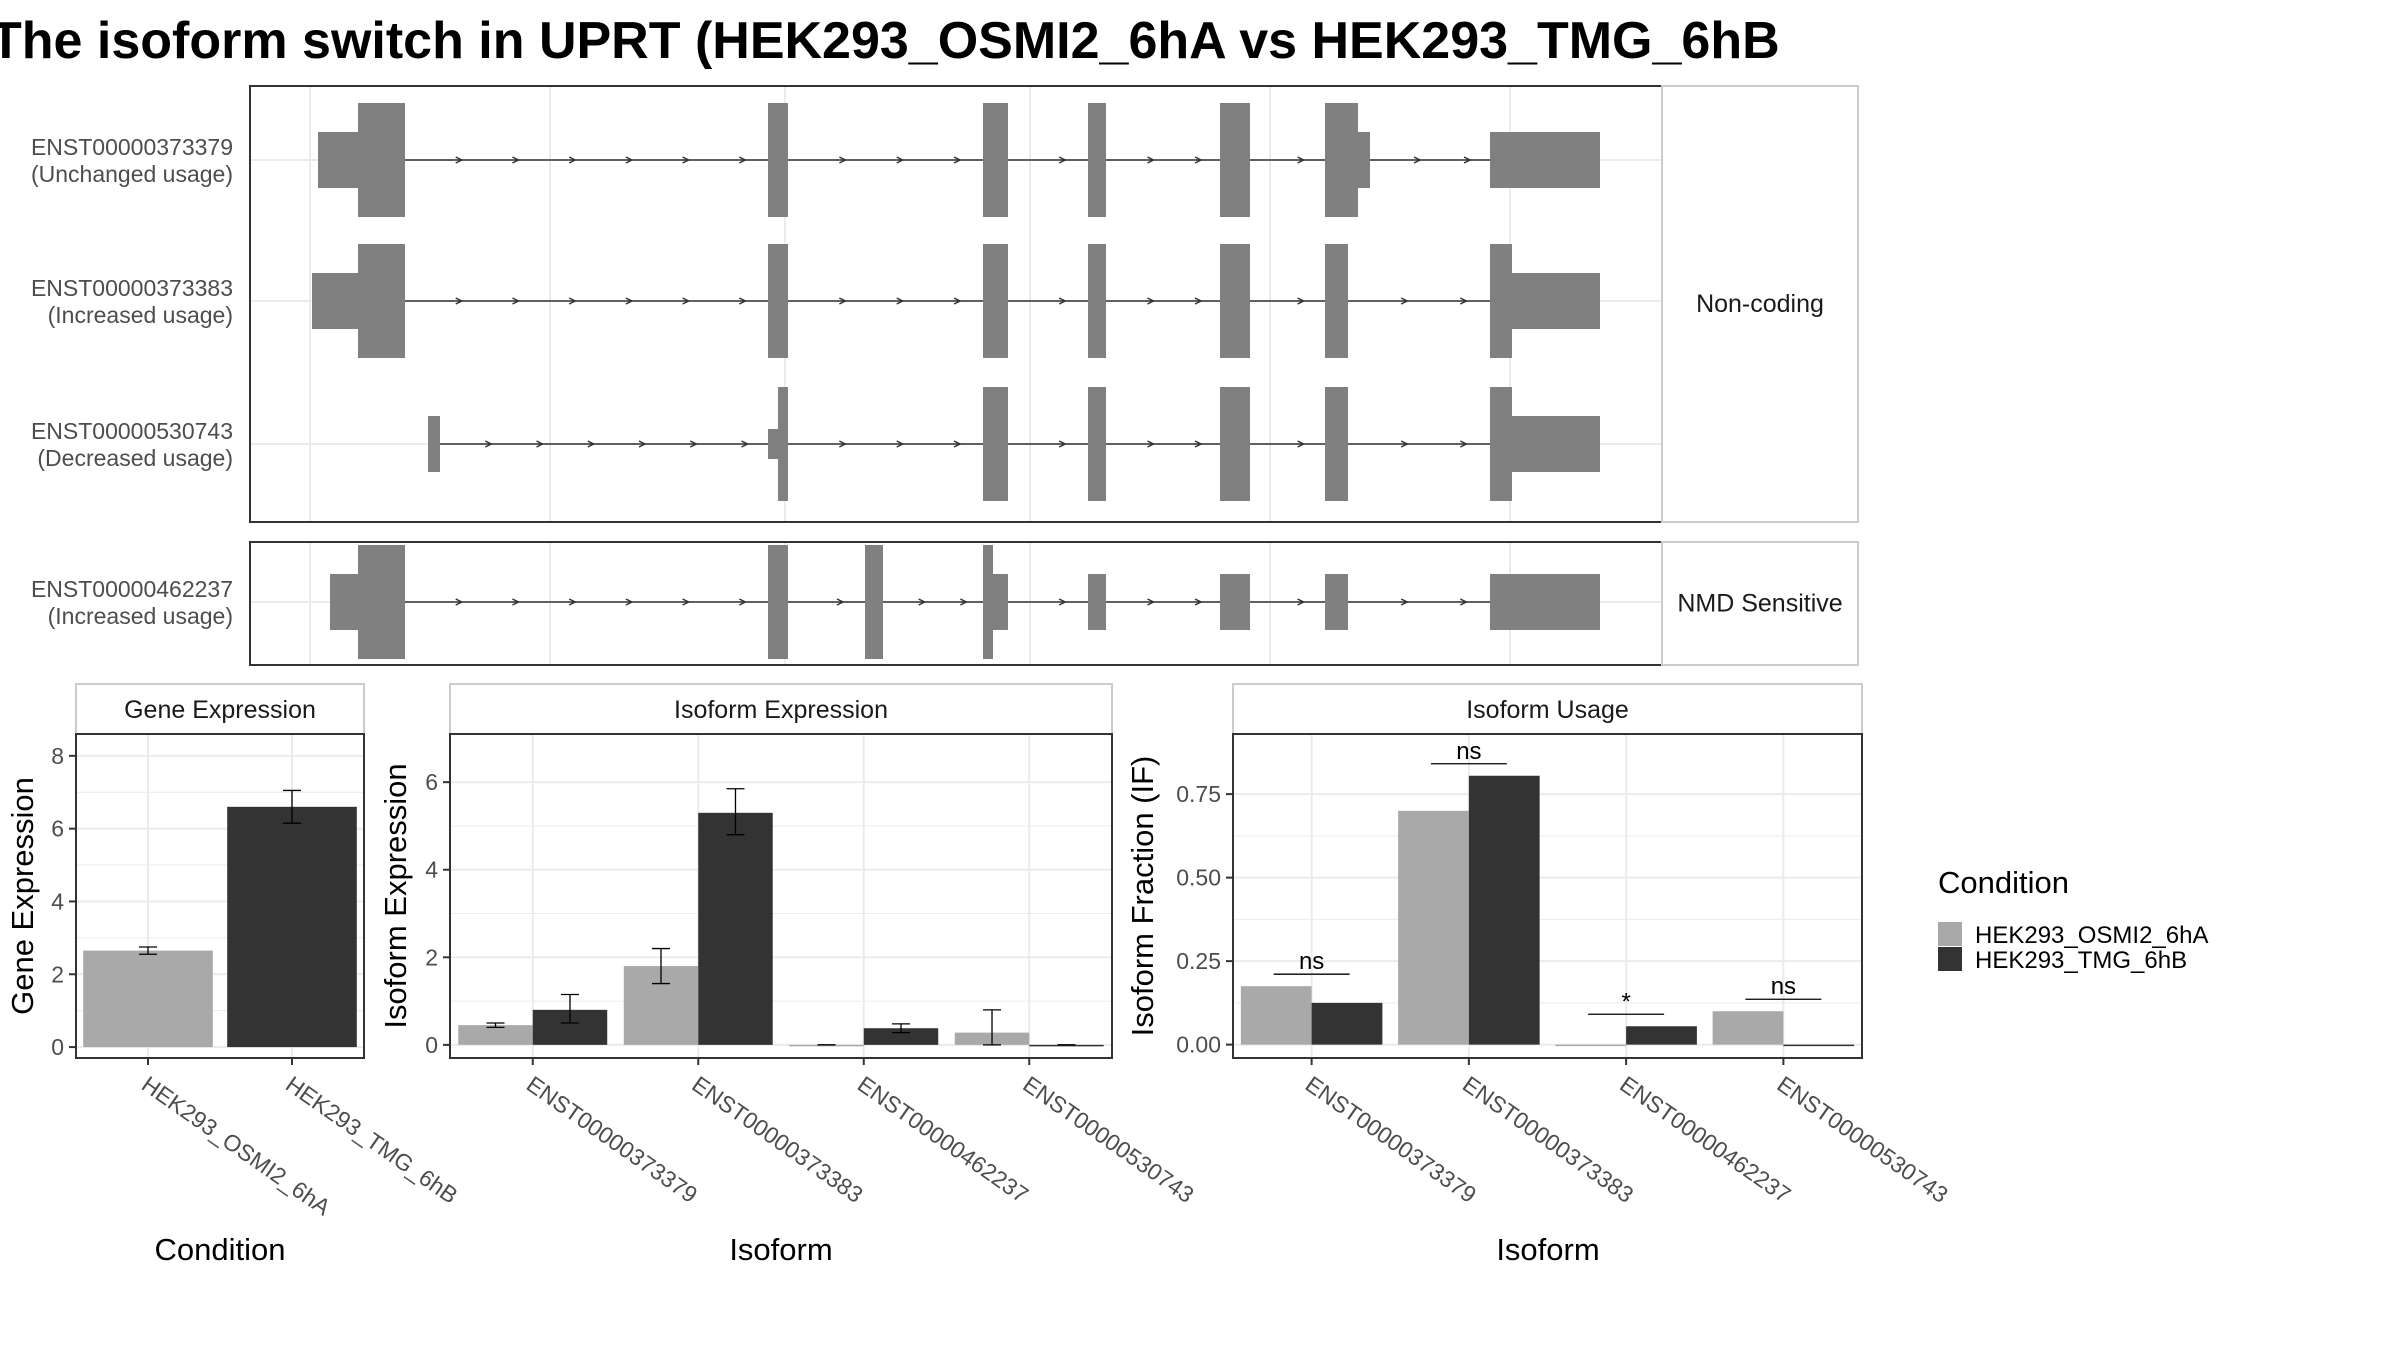 Image resolution: width=2400 pixels, height=1350 pixels. I want to click on y-tick-label: 2, so click(57, 974).